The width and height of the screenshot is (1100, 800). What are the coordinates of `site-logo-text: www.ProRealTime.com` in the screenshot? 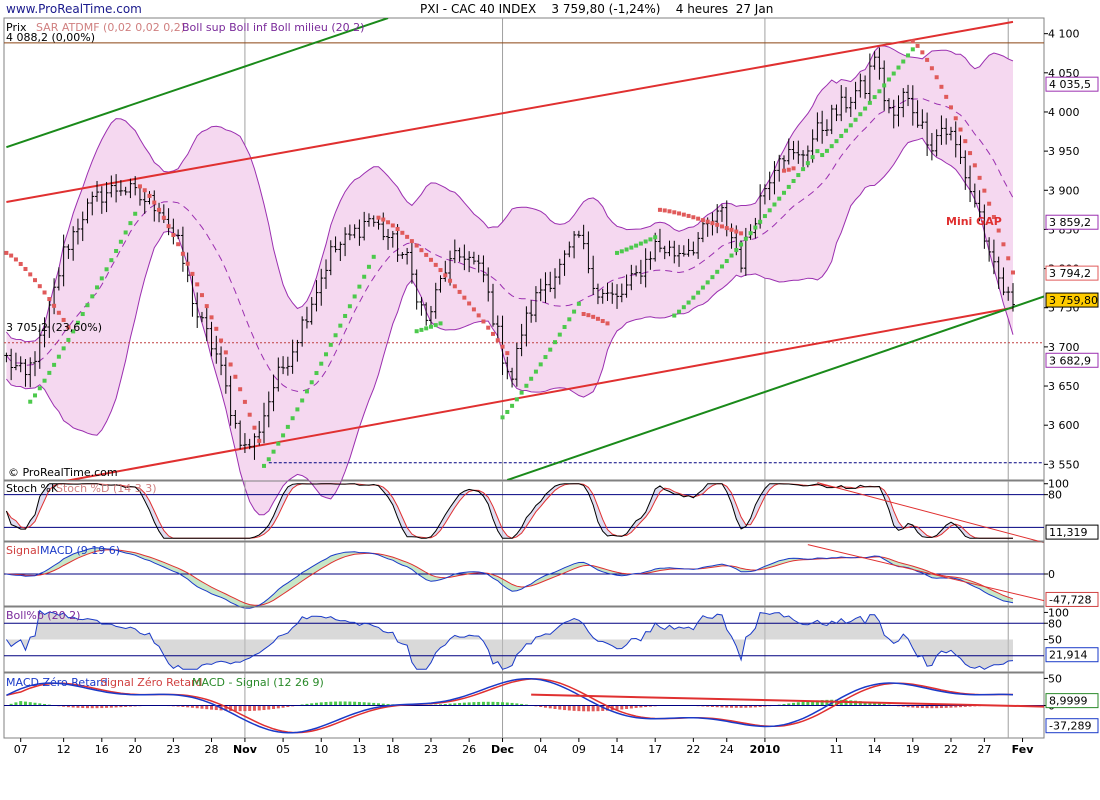 It's located at (74, 9).